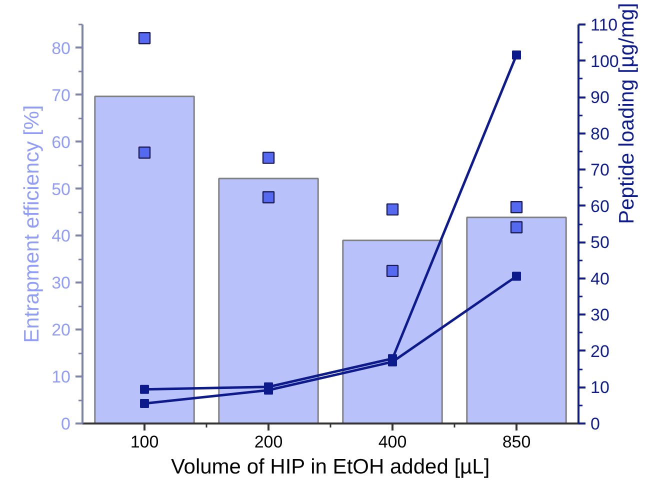 Image resolution: width=661 pixels, height=497 pixels. Describe the element at coordinates (61, 330) in the screenshot. I see `y-tick-label: 20` at that location.